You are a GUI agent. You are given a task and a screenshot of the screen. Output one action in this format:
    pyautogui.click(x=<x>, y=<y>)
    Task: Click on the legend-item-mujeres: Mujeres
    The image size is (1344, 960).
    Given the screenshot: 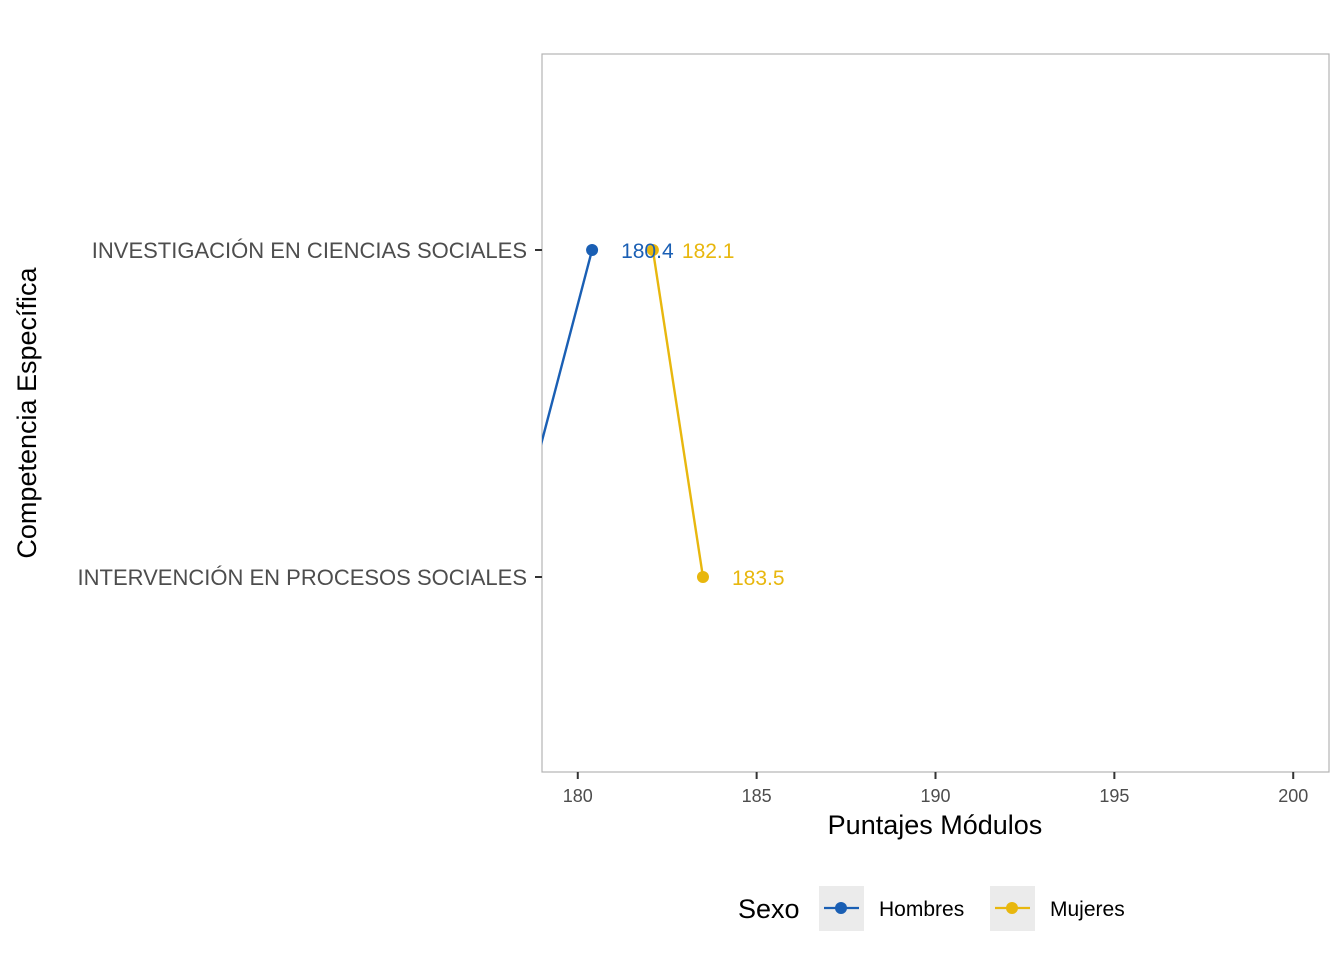 What is the action you would take?
    pyautogui.click(x=1057, y=908)
    